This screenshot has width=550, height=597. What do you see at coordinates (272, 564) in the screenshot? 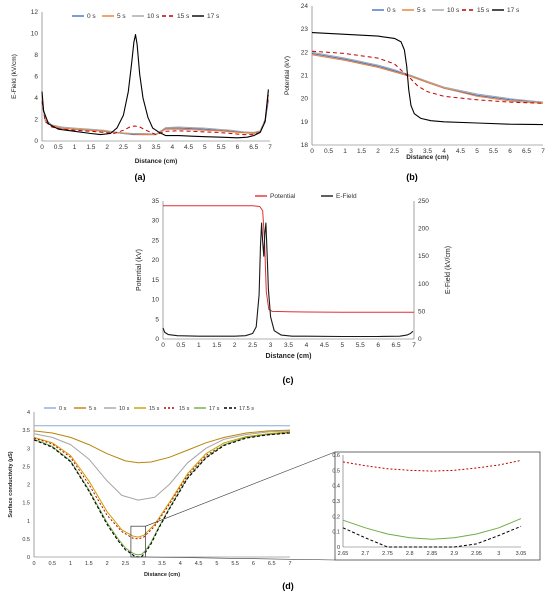
I see `d-xtick-label: 6.5` at bounding box center [272, 564].